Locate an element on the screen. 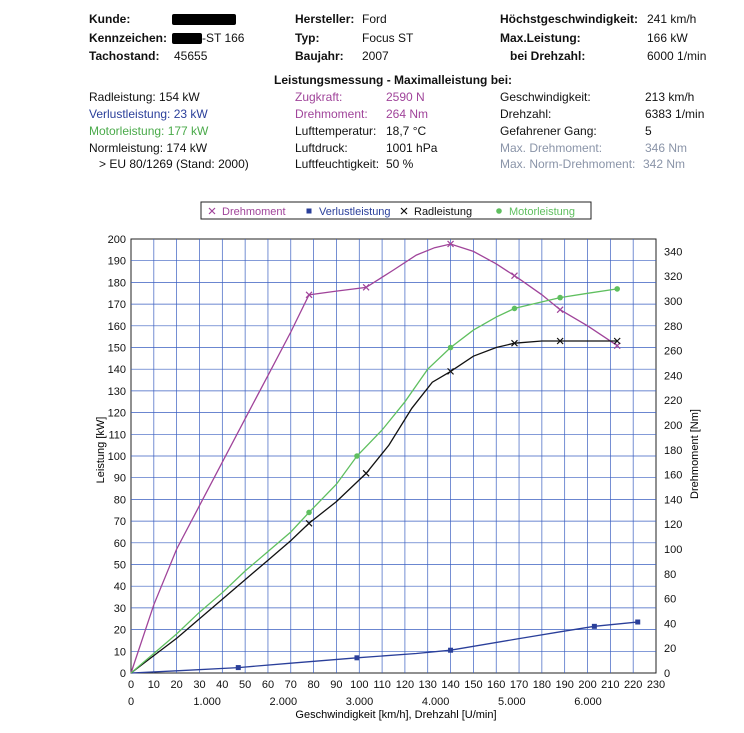 The width and height of the screenshot is (744, 733). y-right-axis-label: Drehmoment [Nm] is located at coordinates (695, 454).